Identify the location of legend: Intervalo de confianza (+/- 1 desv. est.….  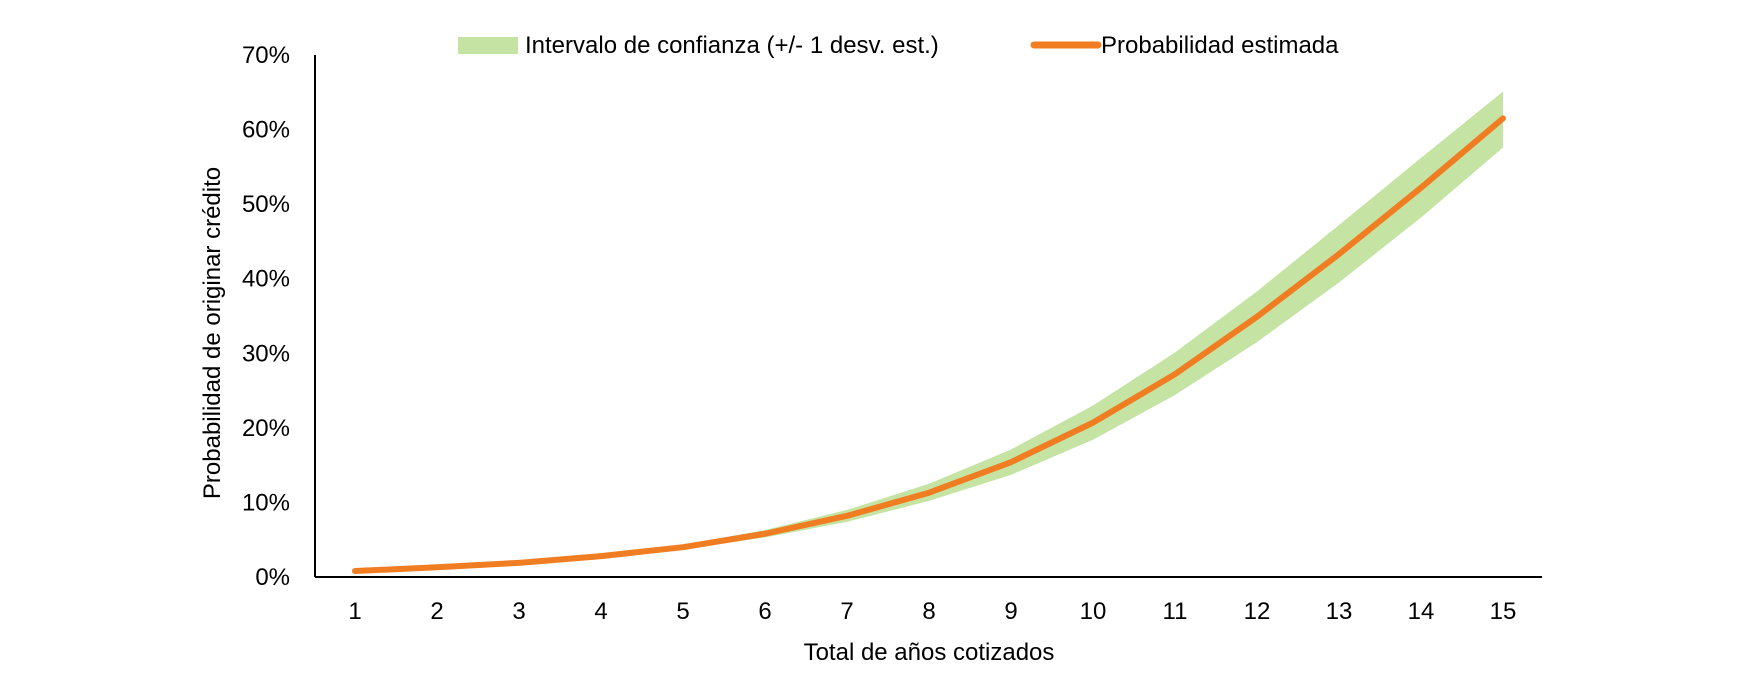
(898, 45).